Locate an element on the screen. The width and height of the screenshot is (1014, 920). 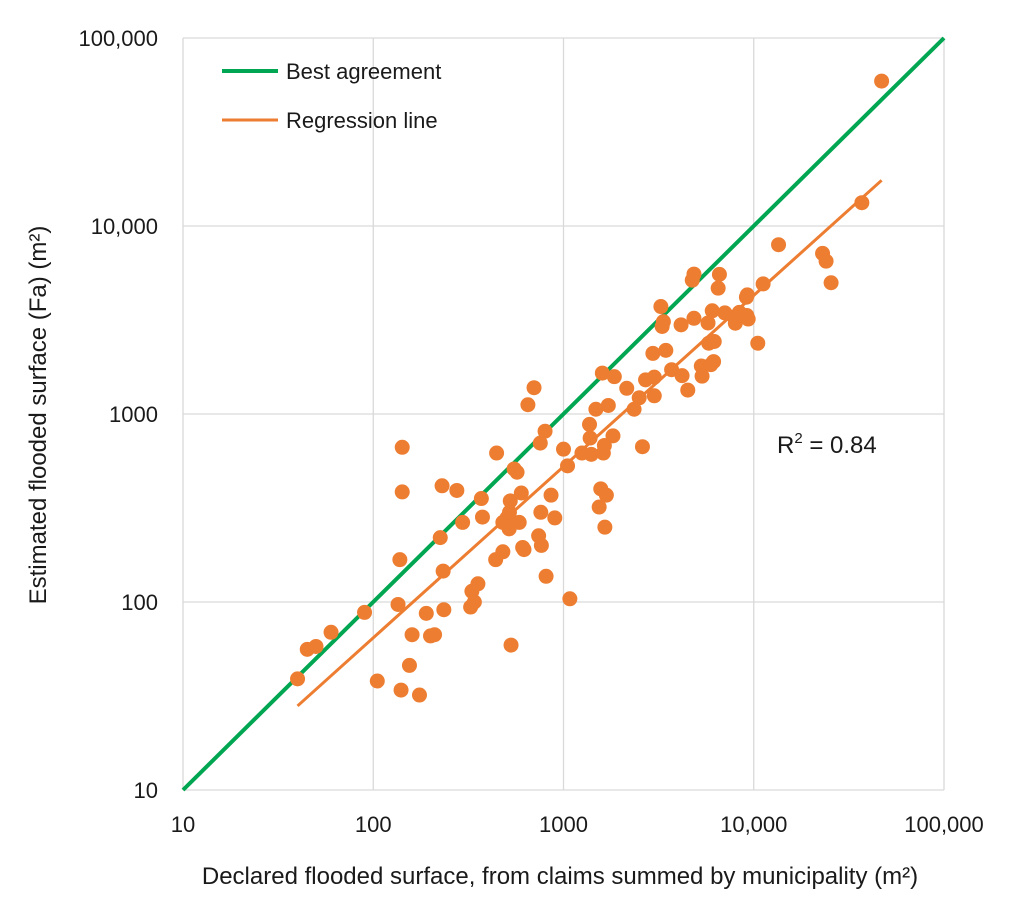
y-tick-label: 10,000 is located at coordinates (124, 226).